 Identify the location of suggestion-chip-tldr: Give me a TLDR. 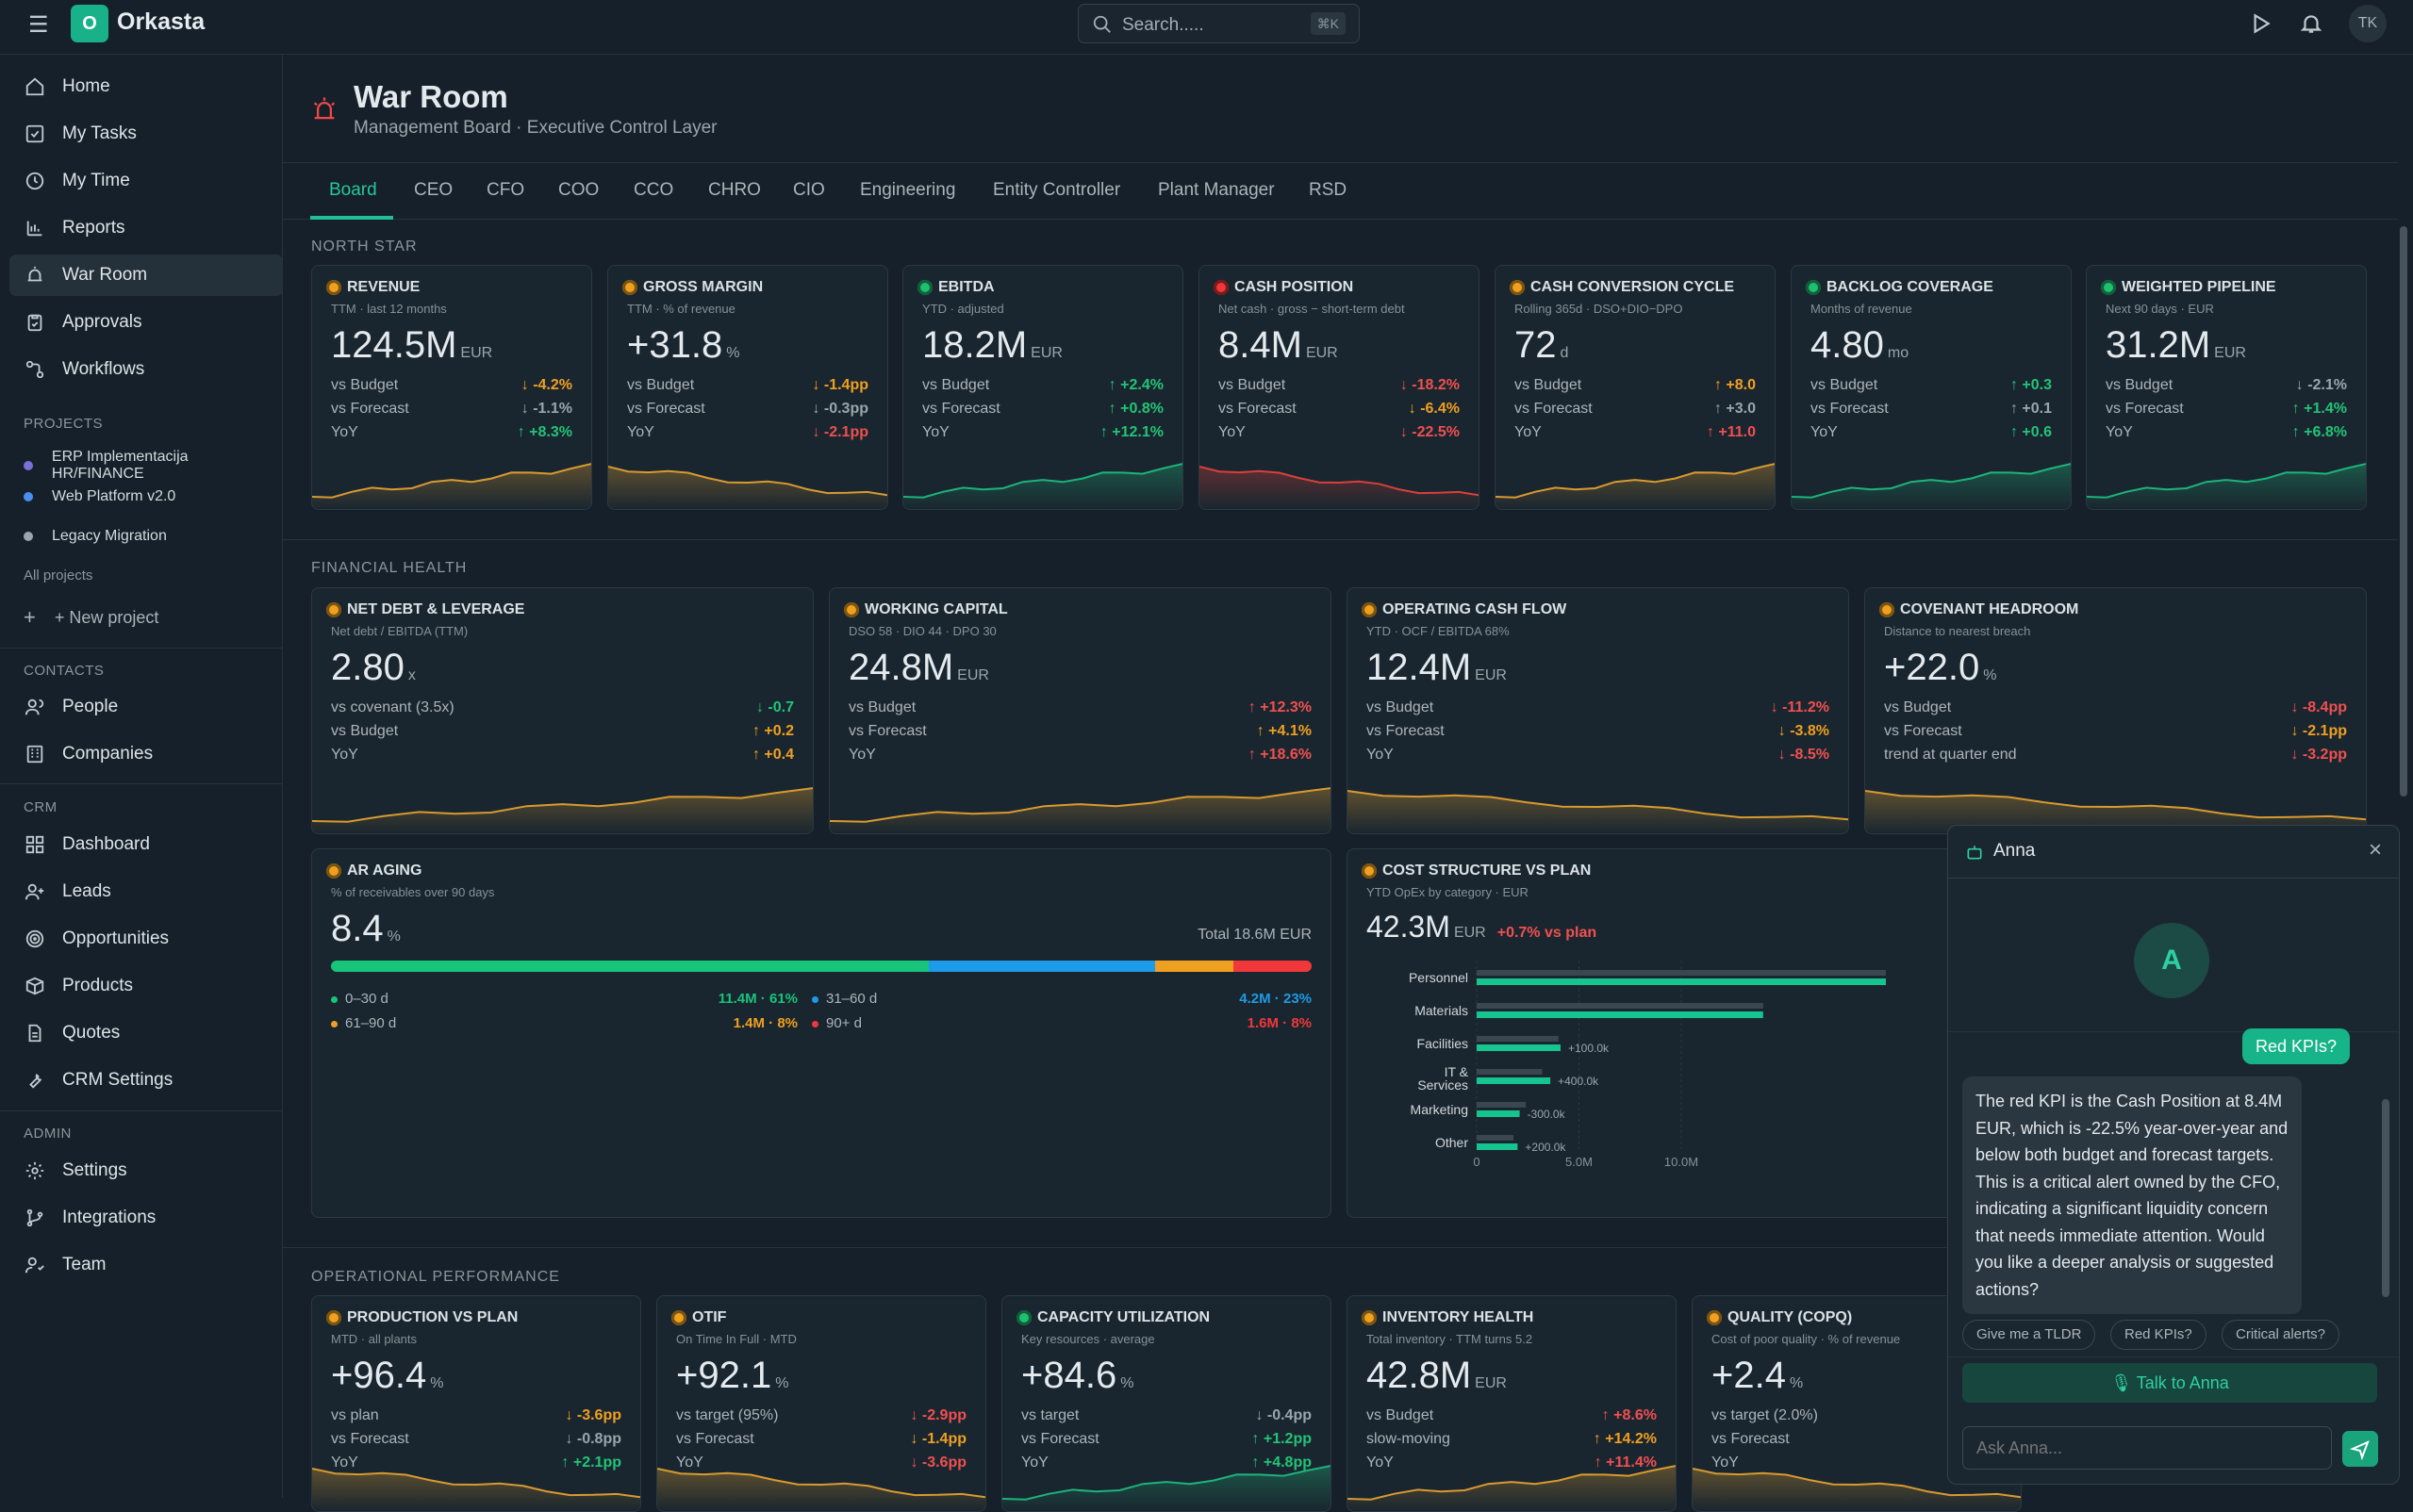
(2029, 1335).